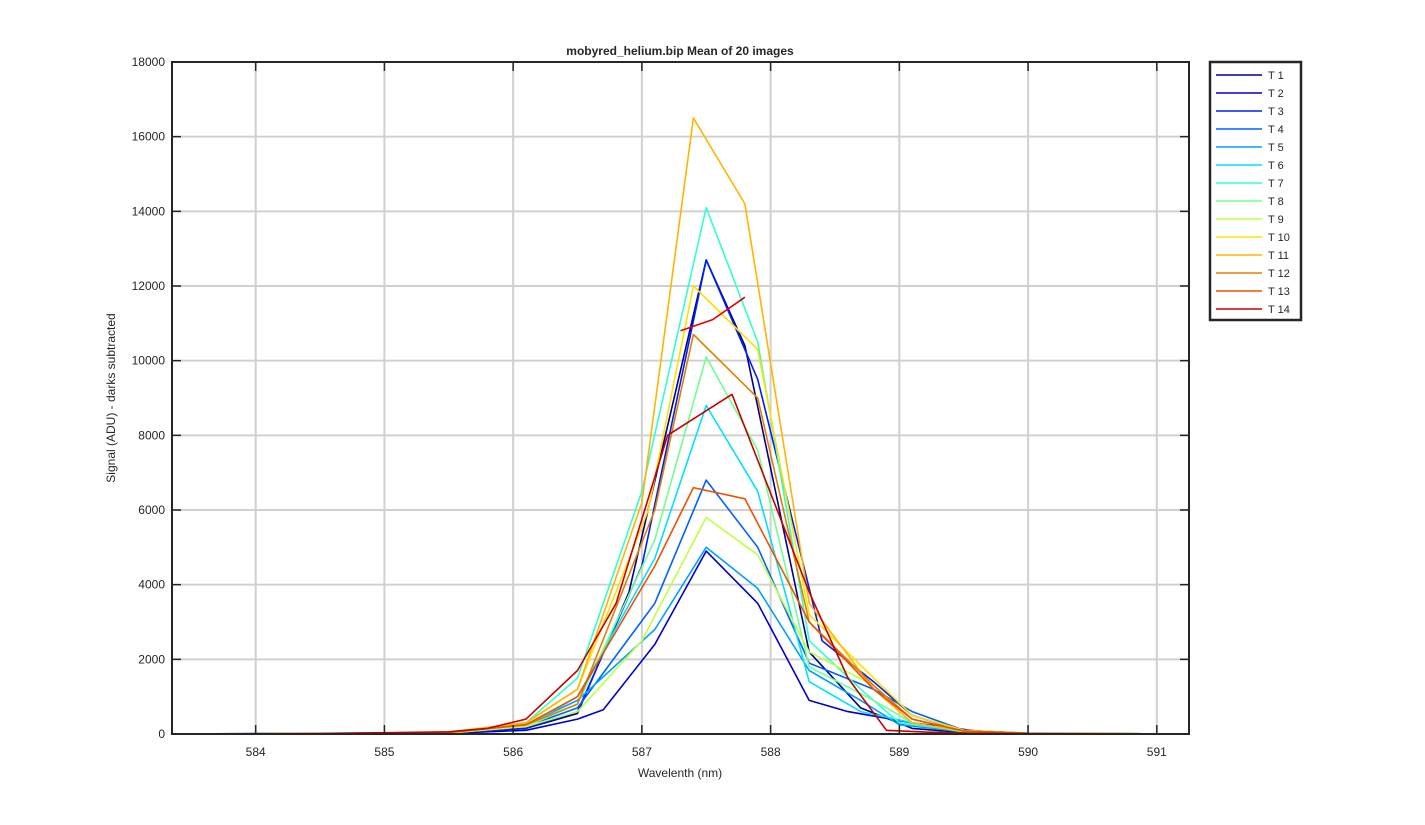 This screenshot has width=1425, height=825. I want to click on legend-label: T 8, so click(1276, 202).